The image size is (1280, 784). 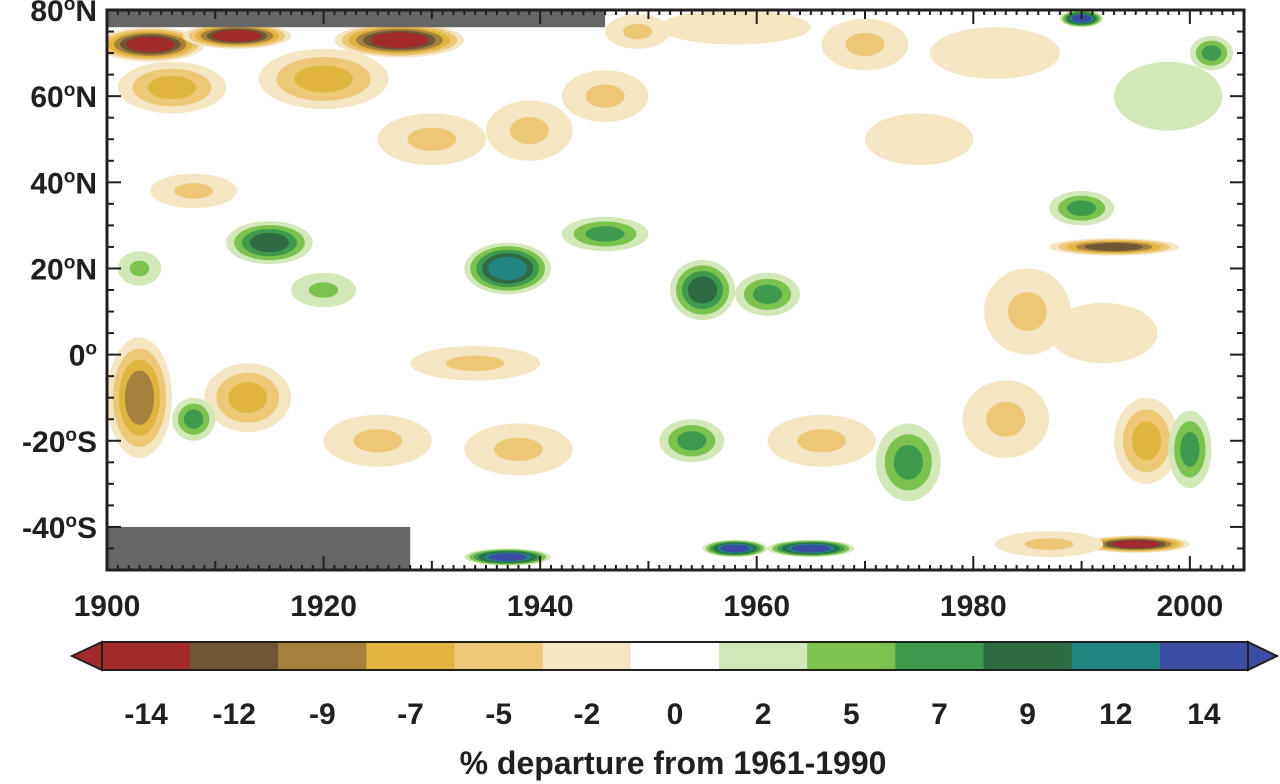 What do you see at coordinates (763, 714) in the screenshot?
I see `colorbar-label: 2` at bounding box center [763, 714].